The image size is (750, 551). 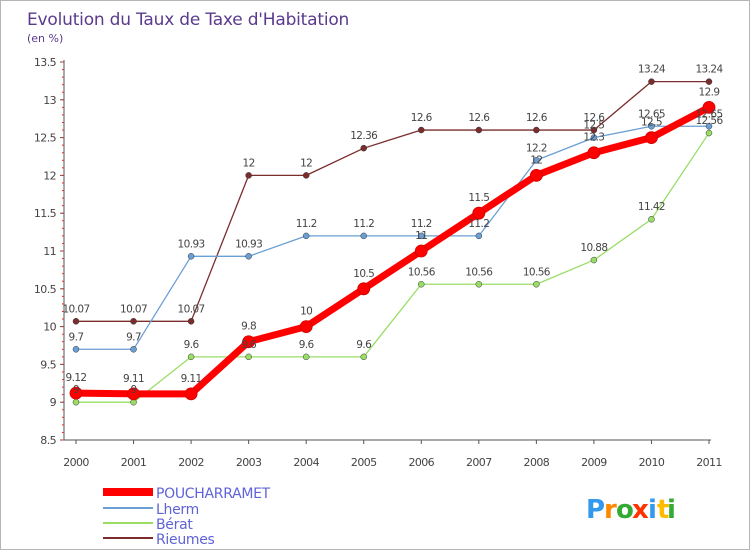 What do you see at coordinates (49, 327) in the screenshot?
I see `y-tick-label: 10` at bounding box center [49, 327].